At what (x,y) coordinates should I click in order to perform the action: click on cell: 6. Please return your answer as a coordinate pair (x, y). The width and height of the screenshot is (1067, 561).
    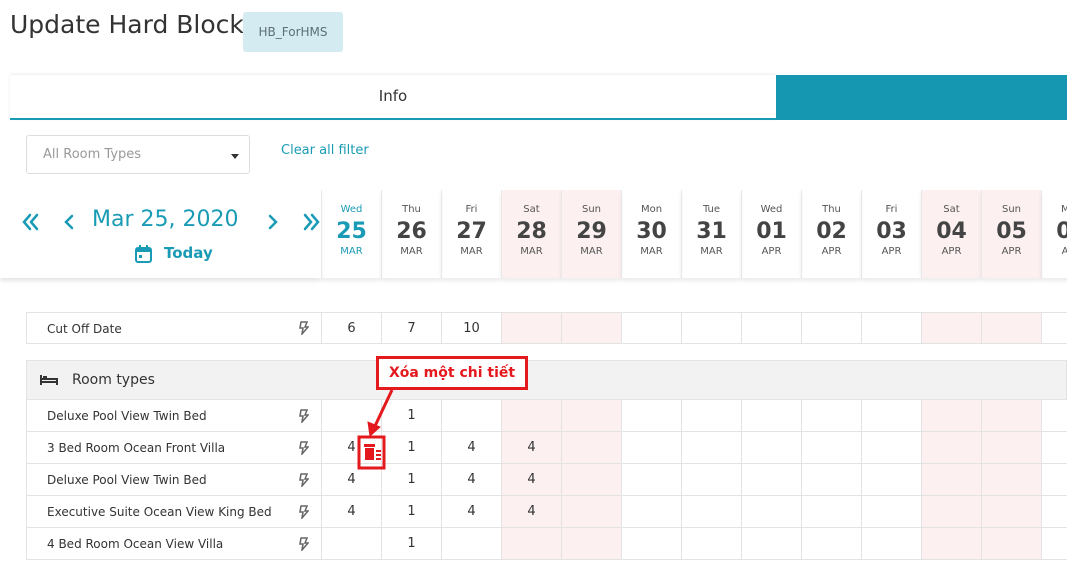
    Looking at the image, I should click on (351, 328).